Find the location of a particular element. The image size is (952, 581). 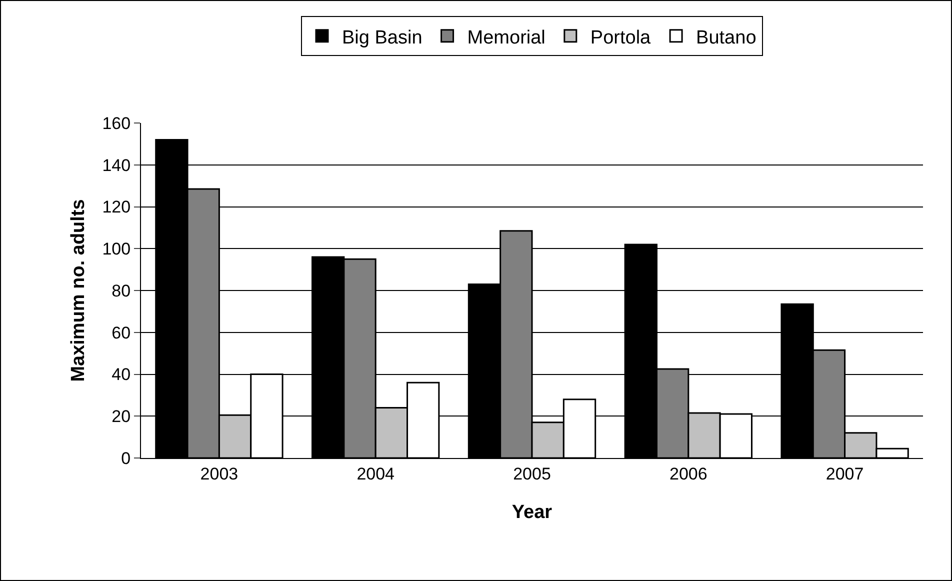

y-tick-label: 80 is located at coordinates (121, 290).